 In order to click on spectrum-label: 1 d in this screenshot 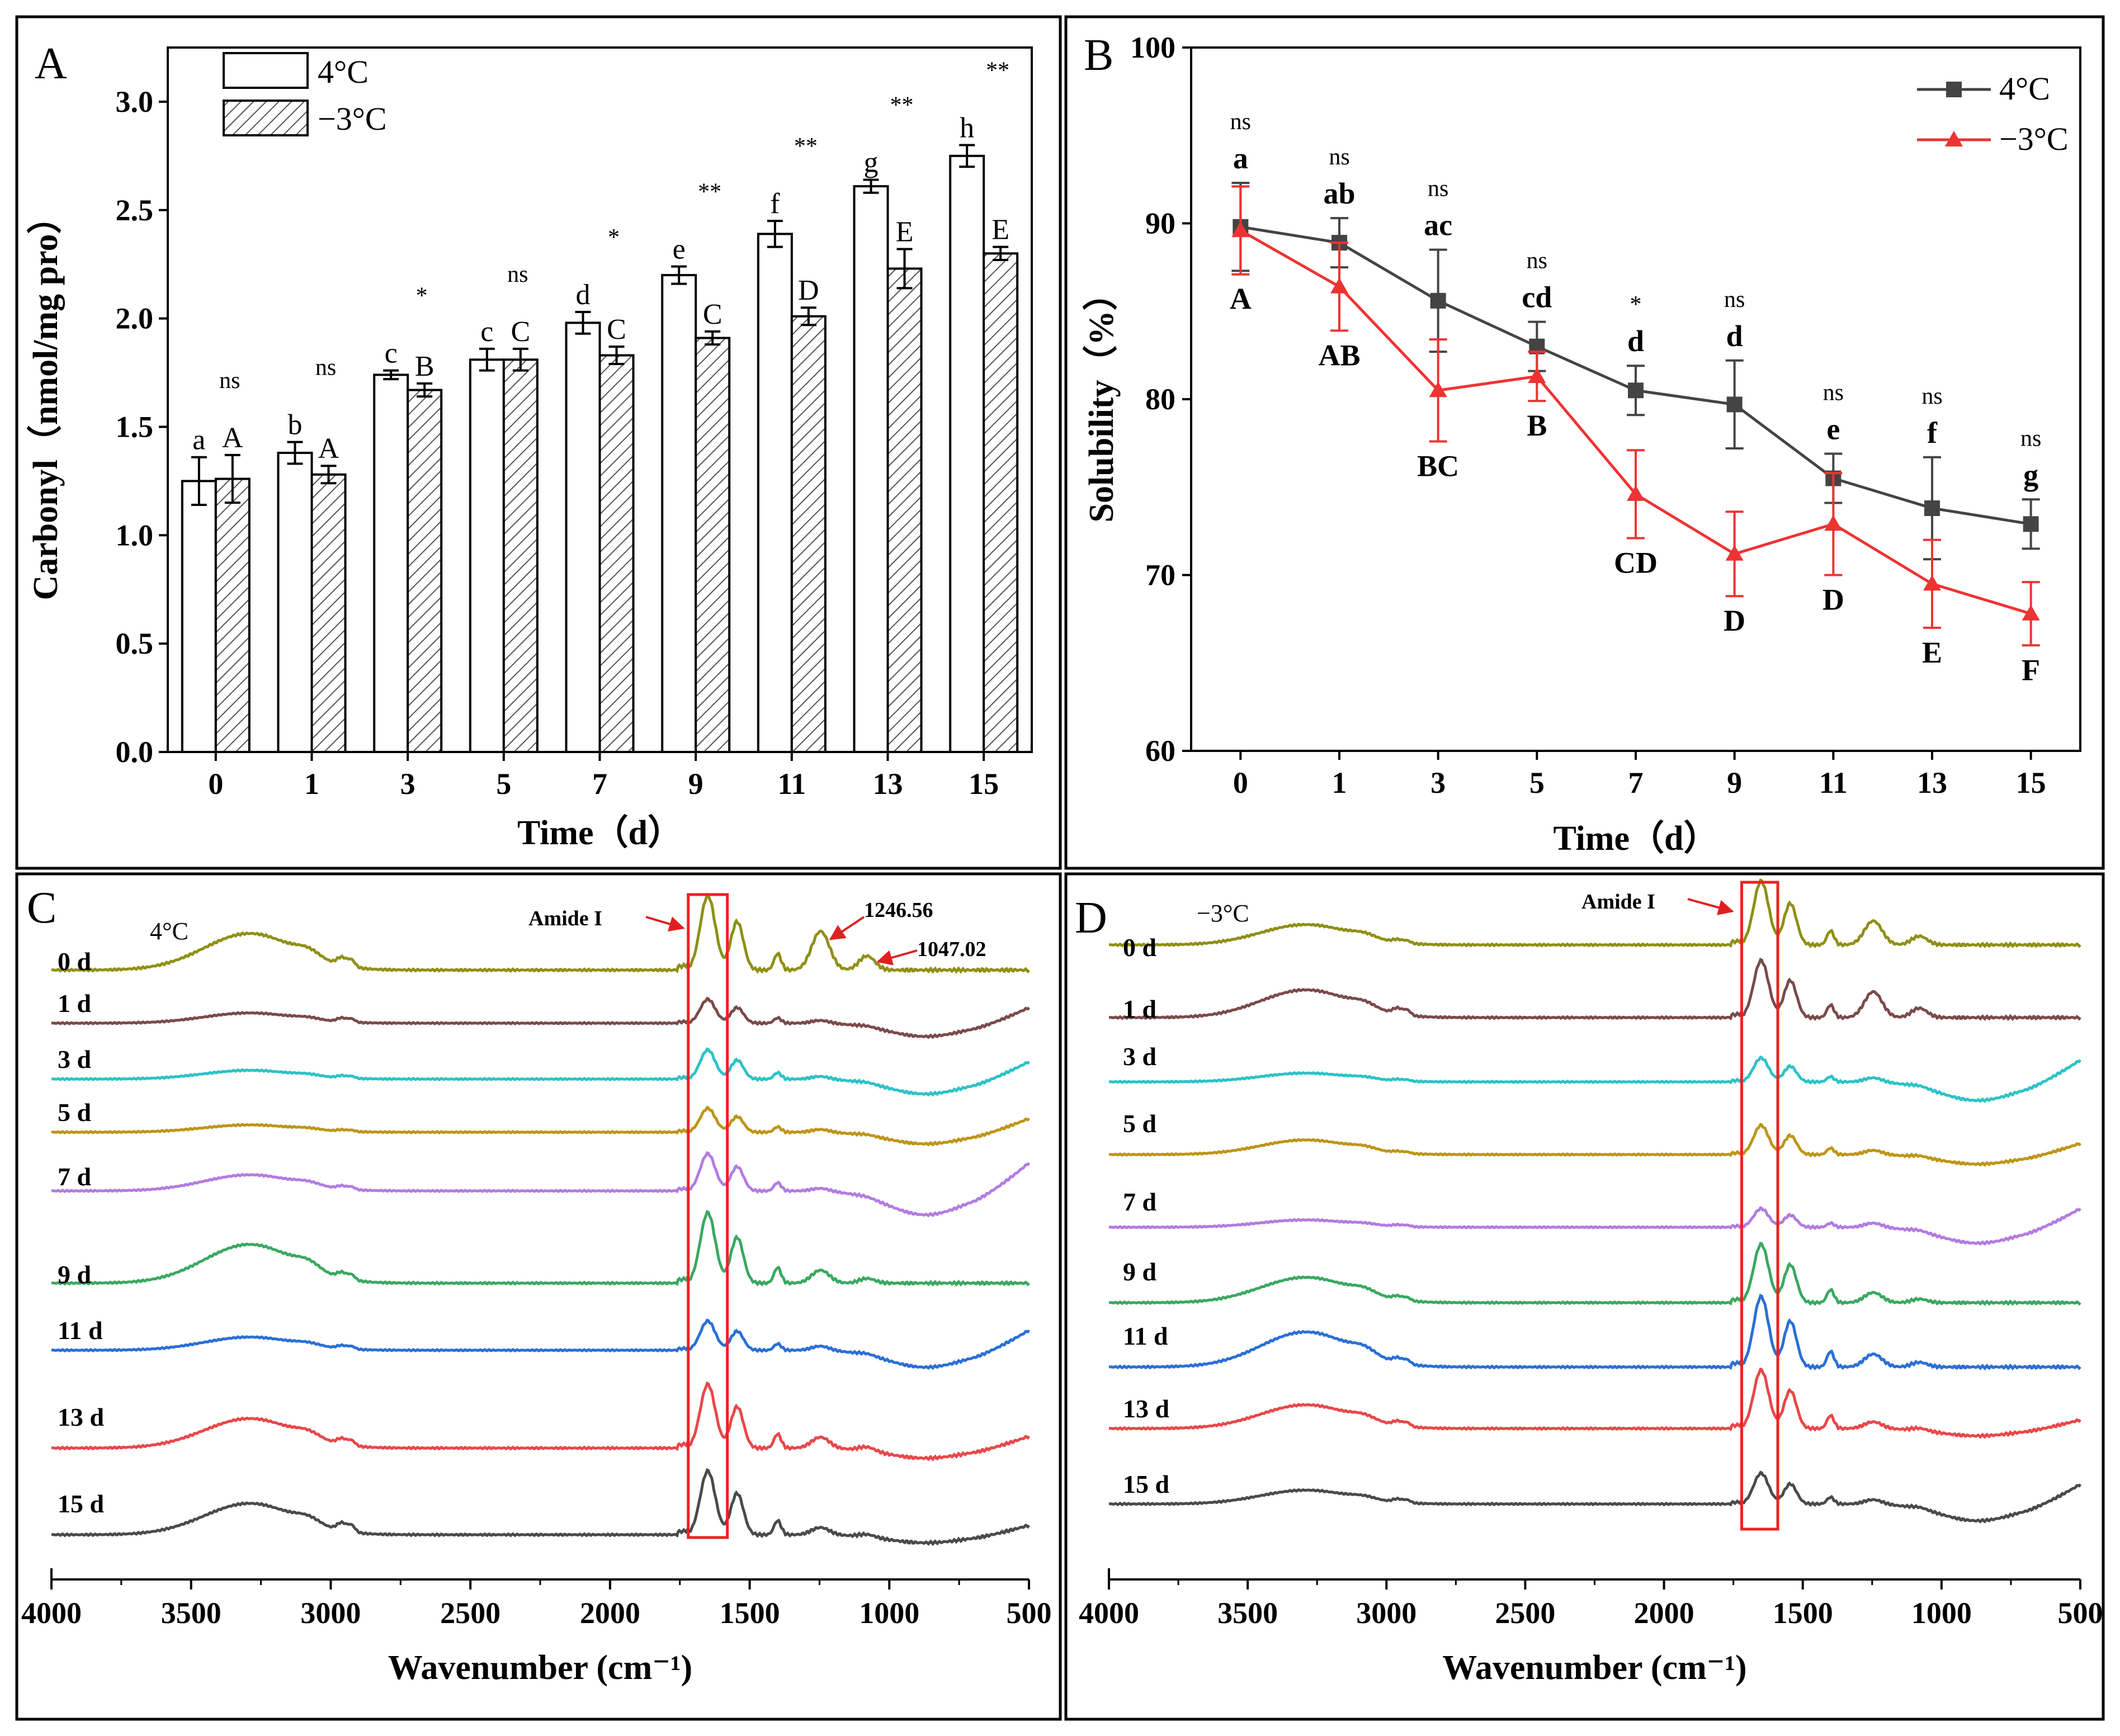, I will do `click(1140, 1009)`.